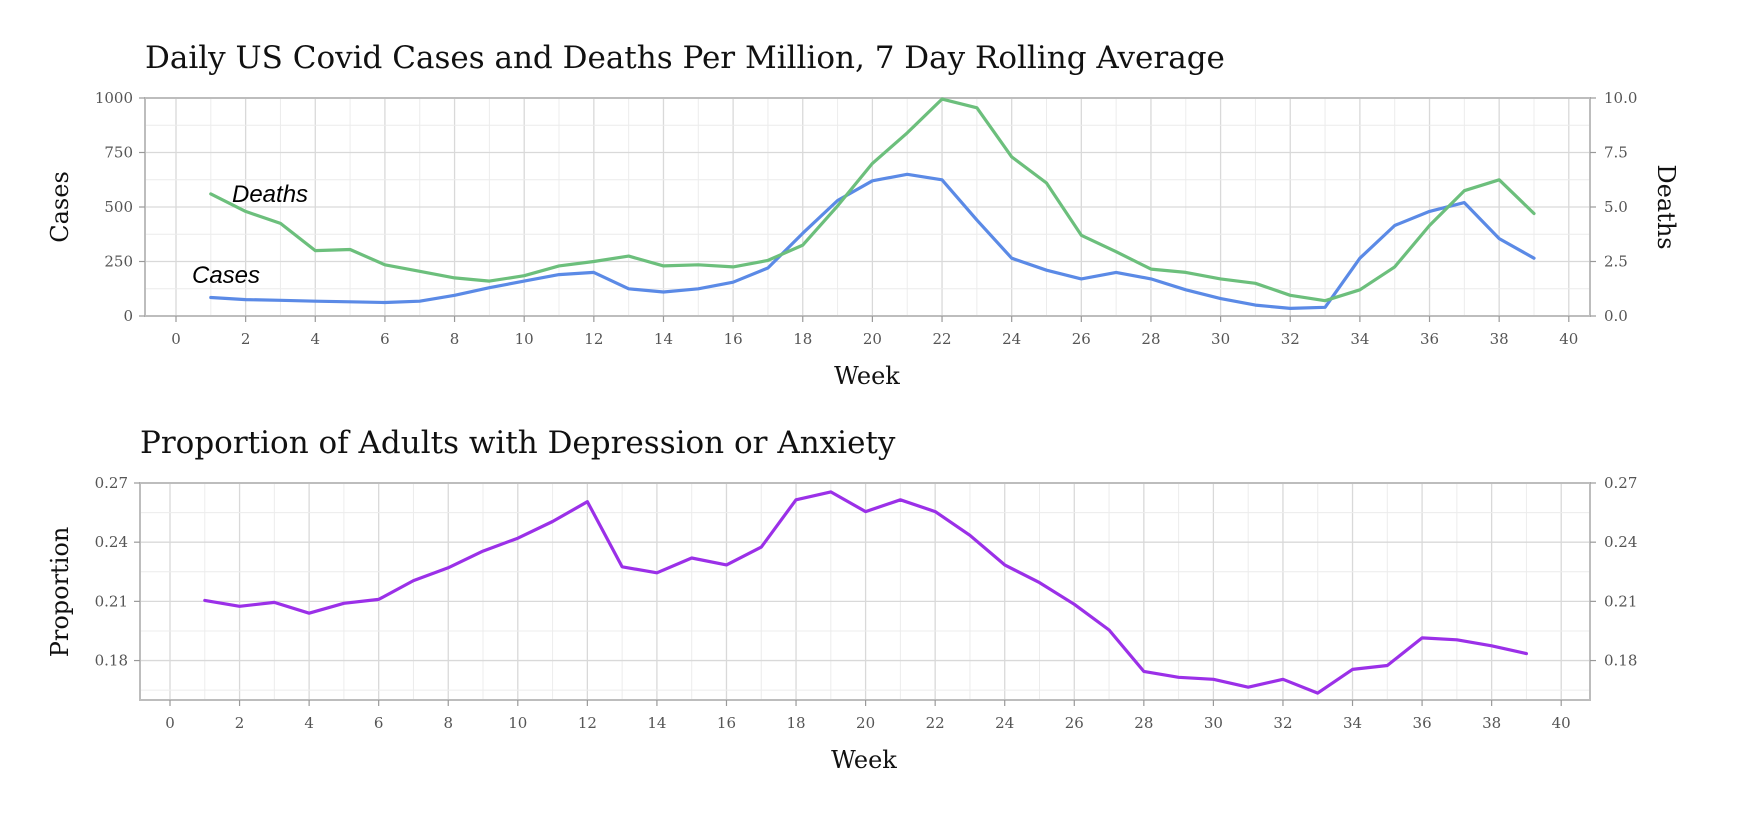 Image resolution: width=1738 pixels, height=818 pixels. I want to click on y-axis-label: Proportion, so click(60, 592).